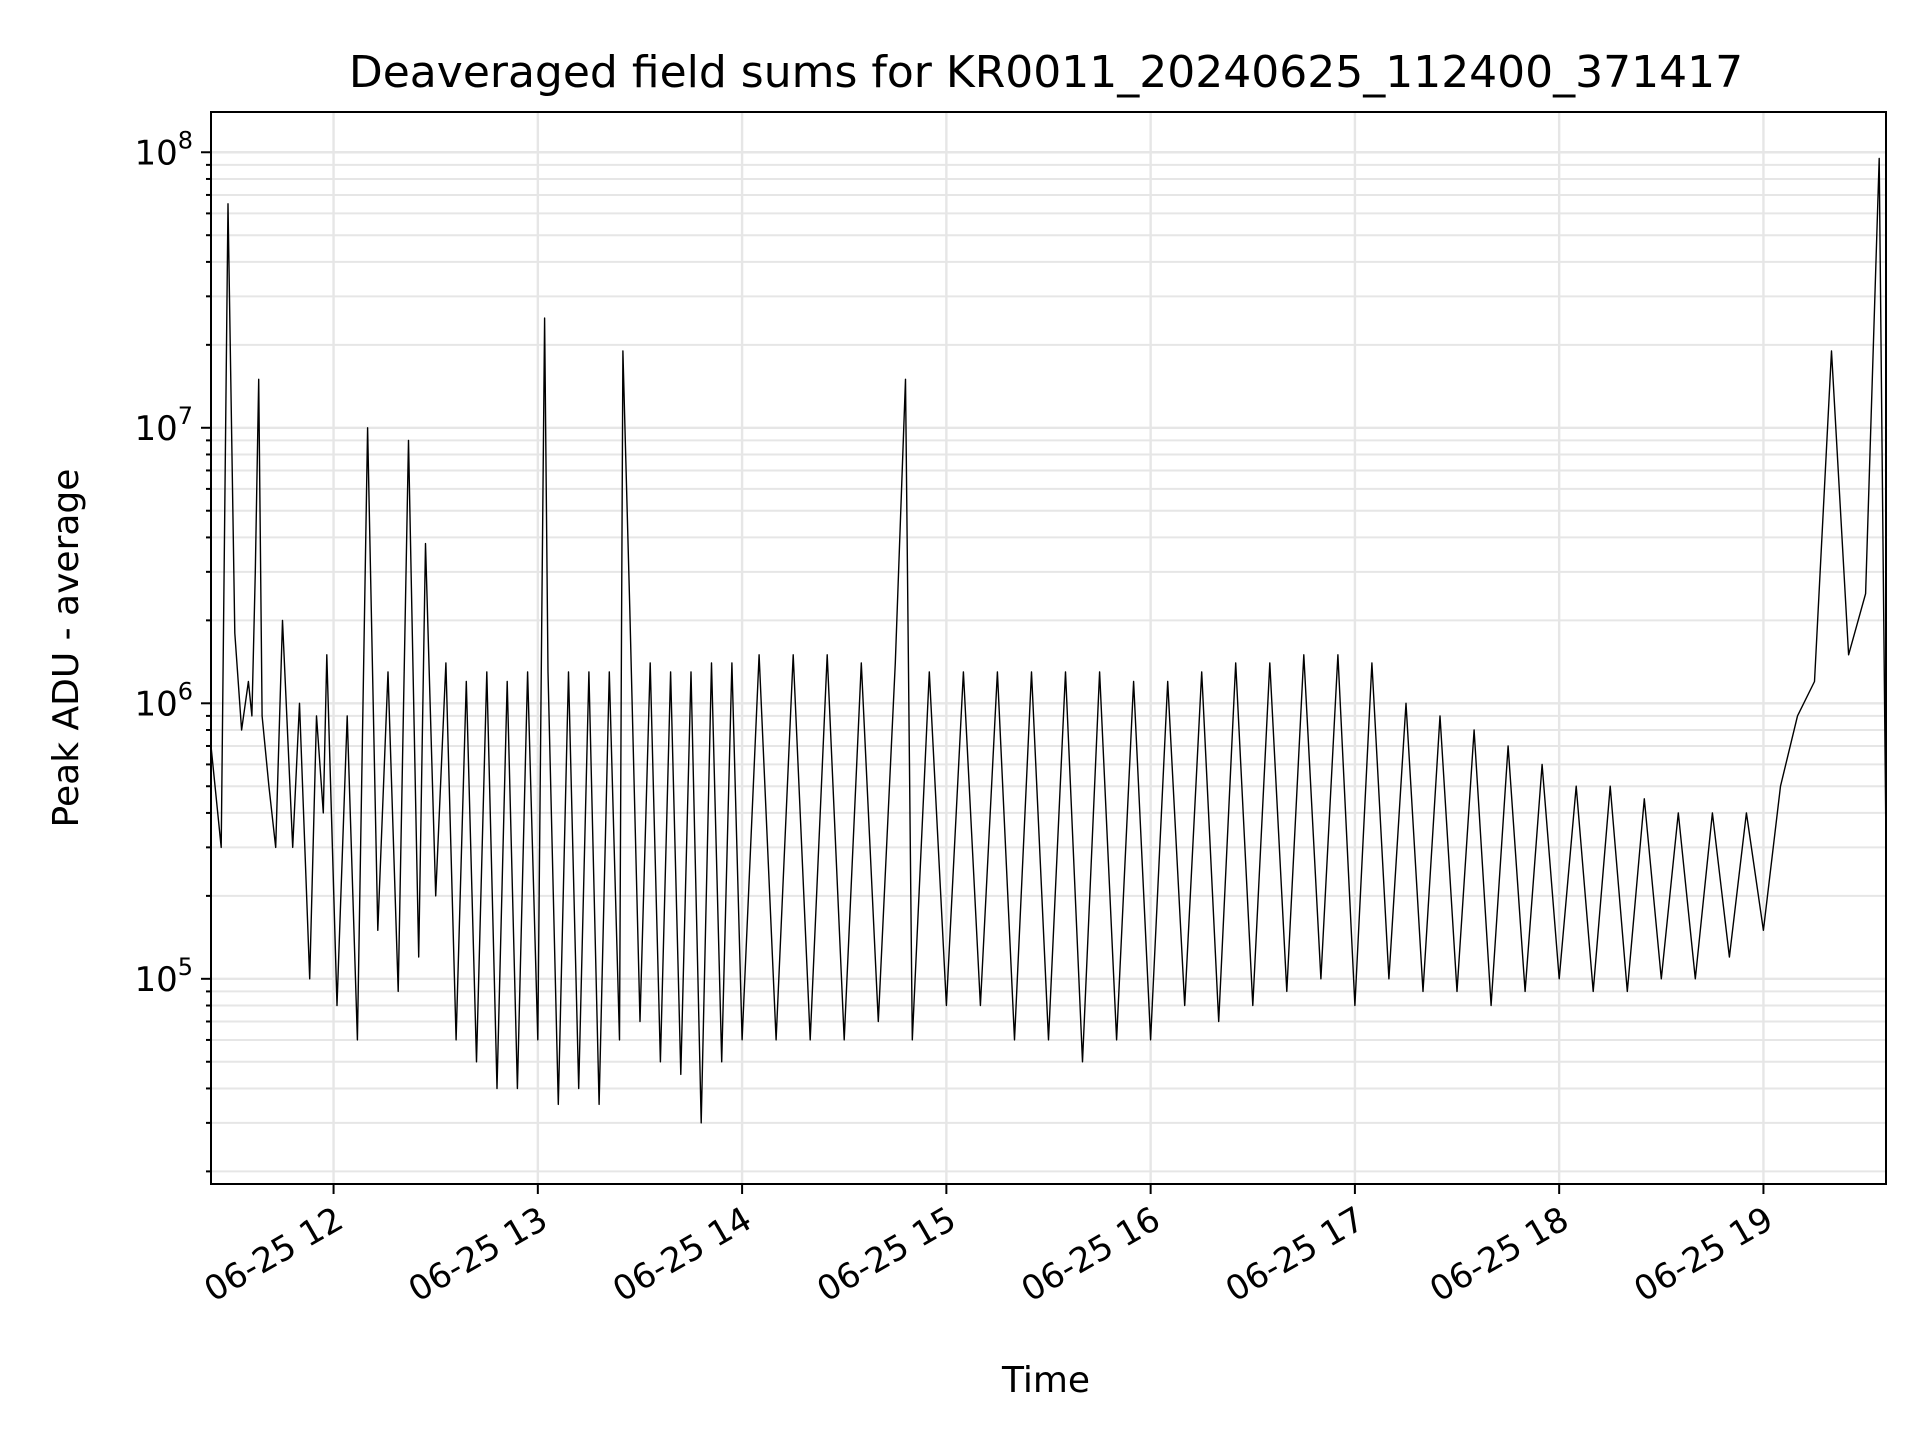 This screenshot has height=1440, width=1920. I want to click on x-tick-label: 06-25 13, so click(478, 1254).